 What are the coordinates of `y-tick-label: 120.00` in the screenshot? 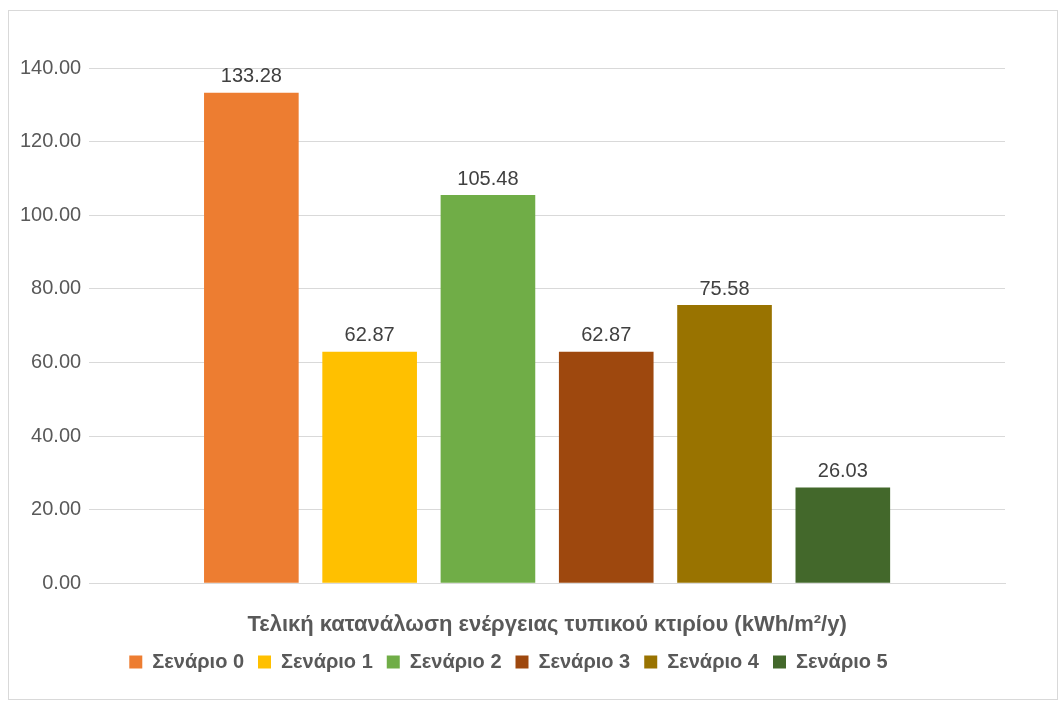 It's located at (51, 140).